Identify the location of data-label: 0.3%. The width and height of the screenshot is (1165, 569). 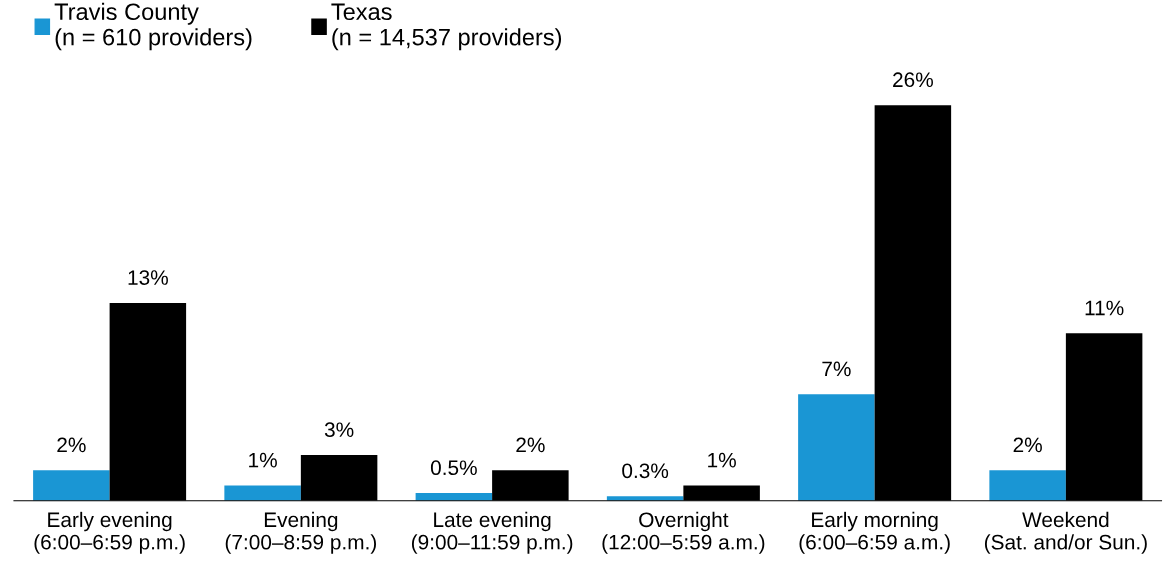
(645, 471).